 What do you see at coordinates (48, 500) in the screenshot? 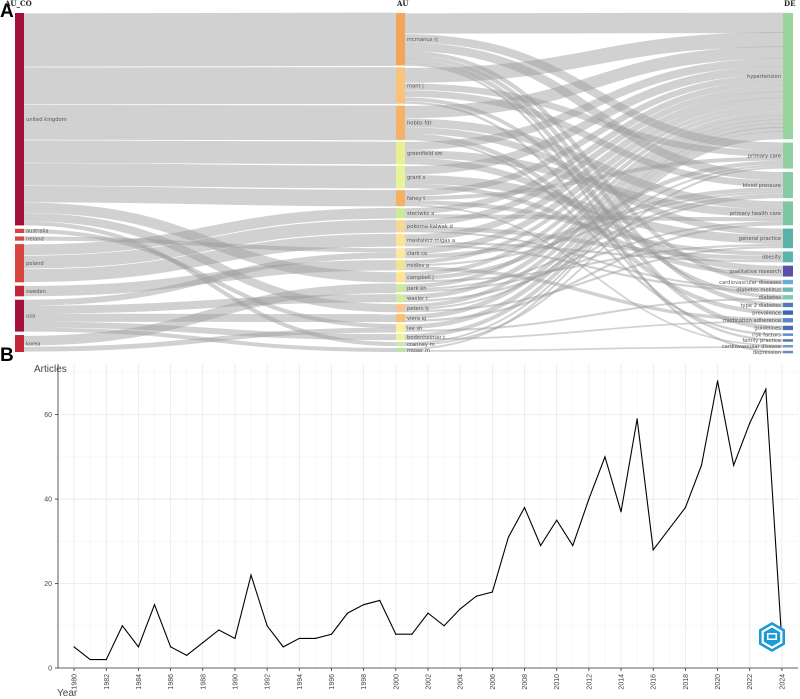
I see `y-tick-label: 40` at bounding box center [48, 500].